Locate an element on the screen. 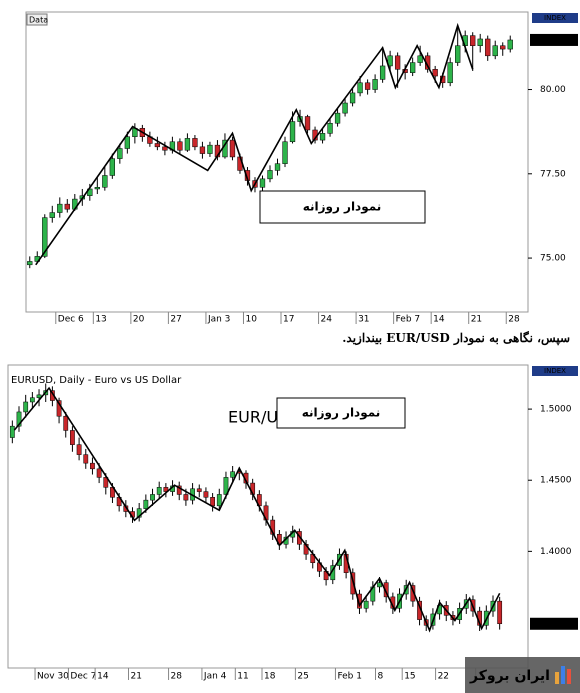  x-tick-label: Jan 4 is located at coordinates (215, 677).